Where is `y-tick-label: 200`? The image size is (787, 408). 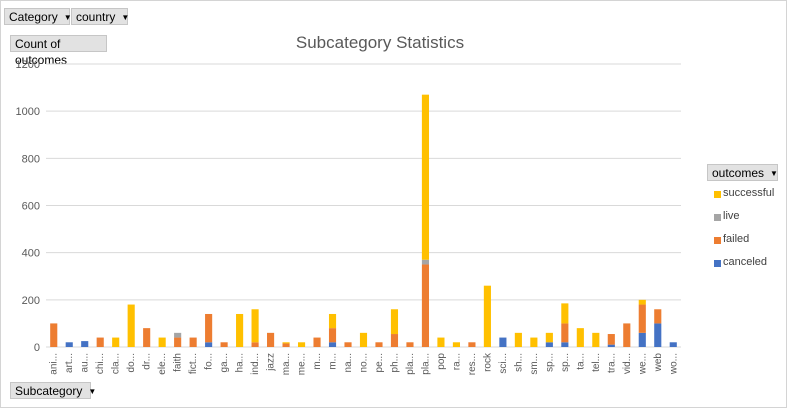
y-tick-label: 200 is located at coordinates (31, 301).